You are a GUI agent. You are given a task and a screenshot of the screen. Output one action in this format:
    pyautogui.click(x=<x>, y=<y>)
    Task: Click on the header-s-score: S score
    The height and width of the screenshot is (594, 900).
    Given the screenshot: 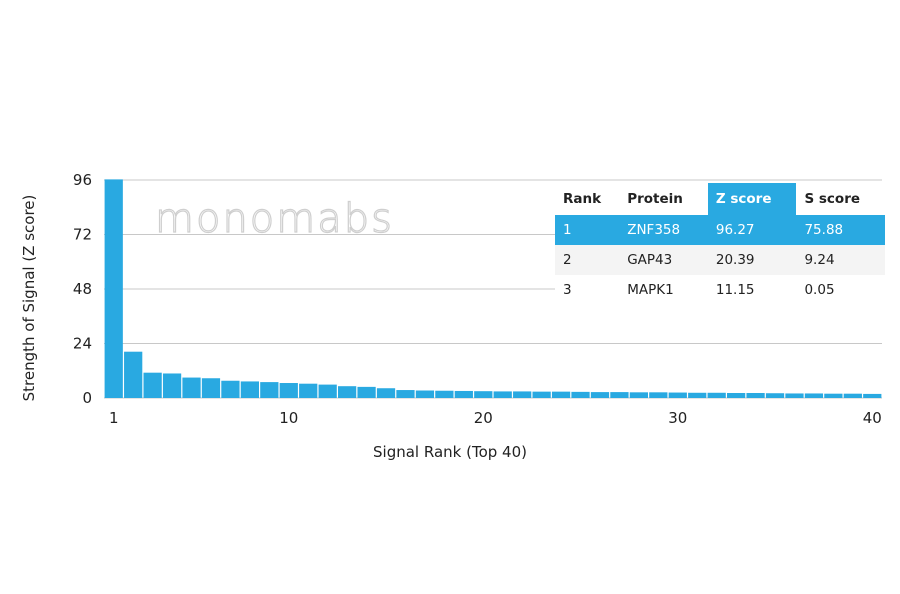 What is the action you would take?
    pyautogui.click(x=832, y=199)
    